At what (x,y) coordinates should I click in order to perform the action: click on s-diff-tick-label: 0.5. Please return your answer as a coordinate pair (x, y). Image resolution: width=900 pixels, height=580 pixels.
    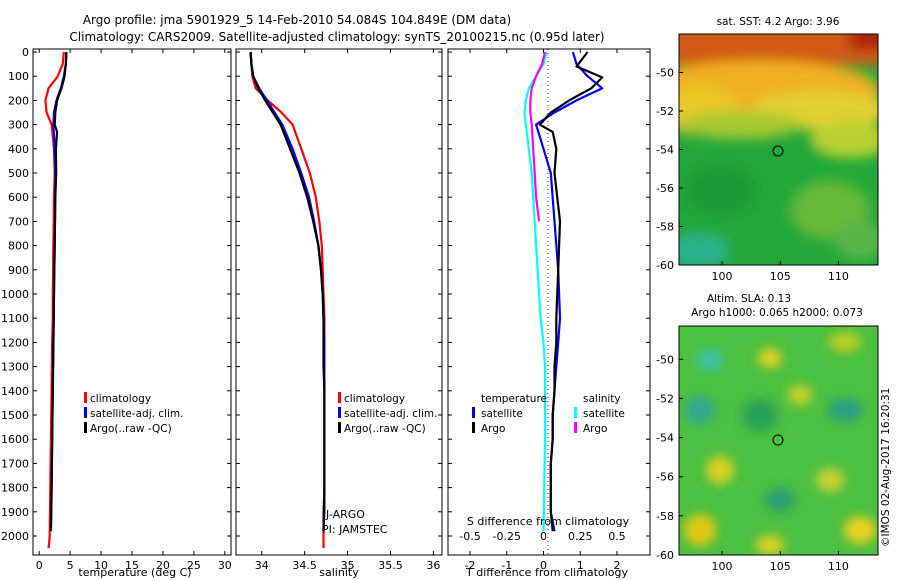
    Looking at the image, I should click on (617, 536).